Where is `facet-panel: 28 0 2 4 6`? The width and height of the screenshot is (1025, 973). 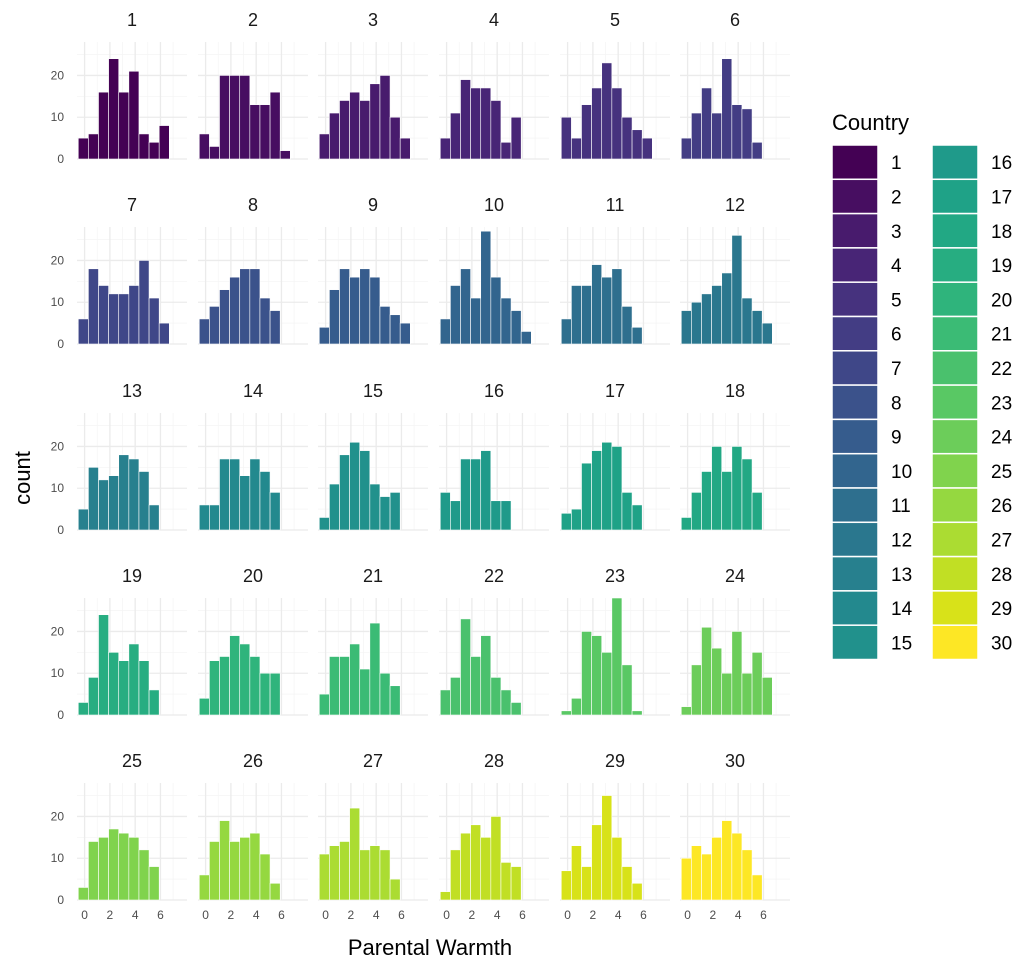 facet-panel: 28 0 2 4 6 is located at coordinates (494, 836).